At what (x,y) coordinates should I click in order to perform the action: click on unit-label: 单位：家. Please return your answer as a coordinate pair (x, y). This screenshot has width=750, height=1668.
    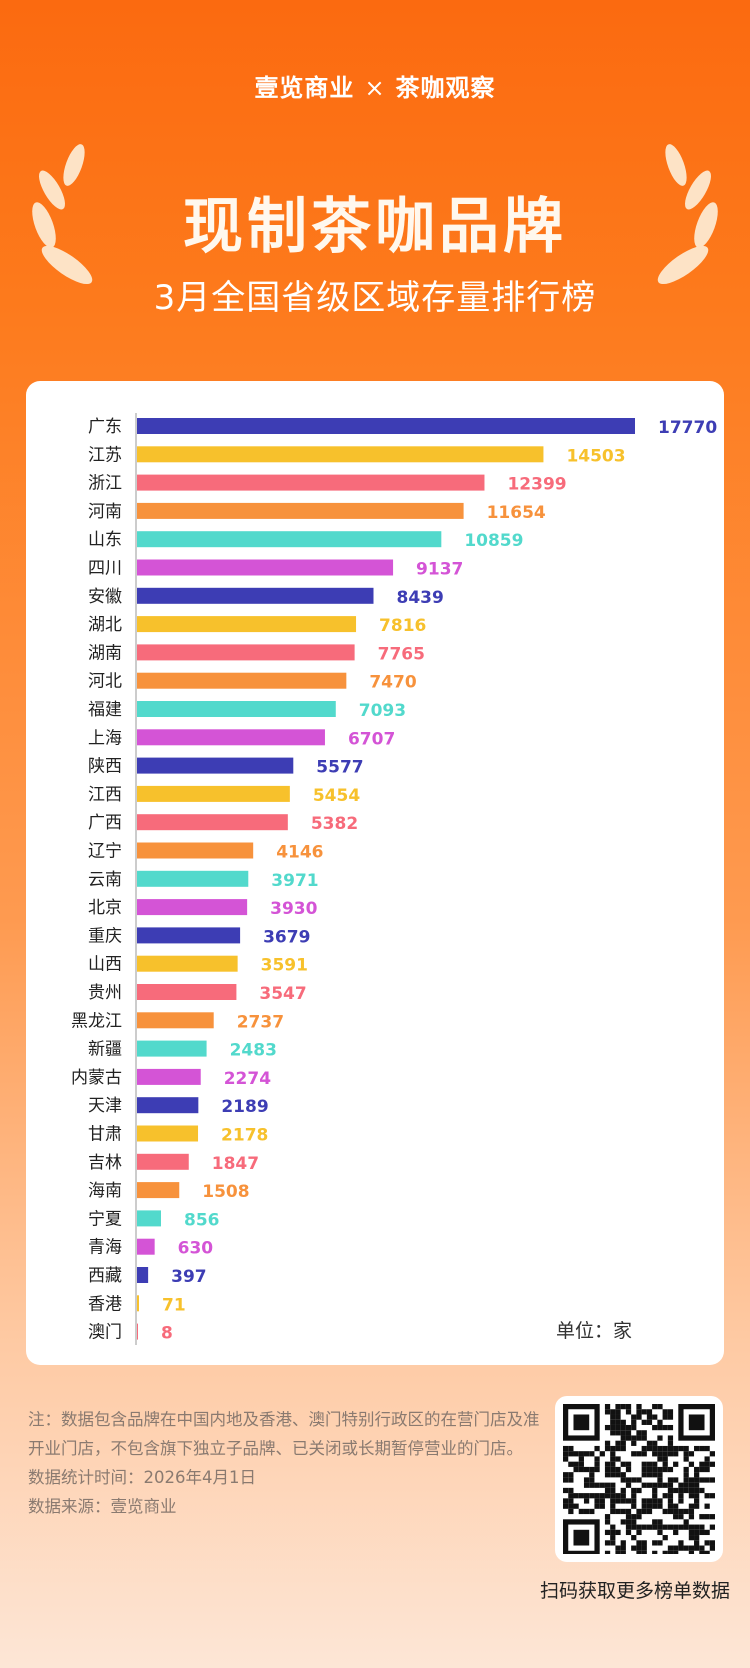
    Looking at the image, I should click on (594, 1331).